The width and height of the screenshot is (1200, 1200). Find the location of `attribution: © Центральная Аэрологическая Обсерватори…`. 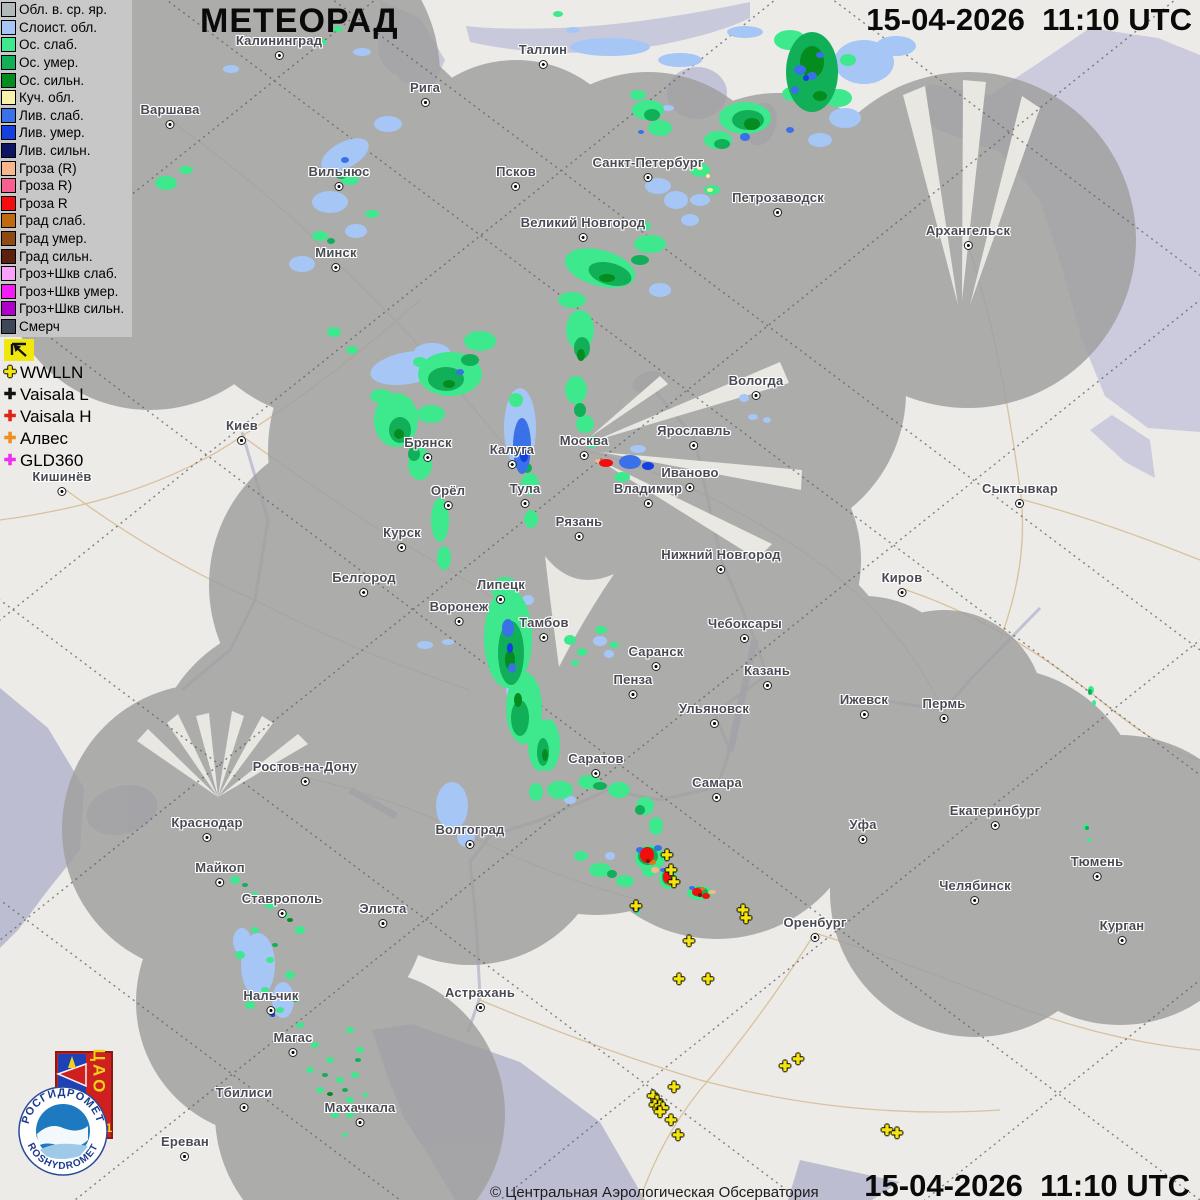

attribution: © Центральная Аэрологическая Обсерватори… is located at coordinates (654, 1192).